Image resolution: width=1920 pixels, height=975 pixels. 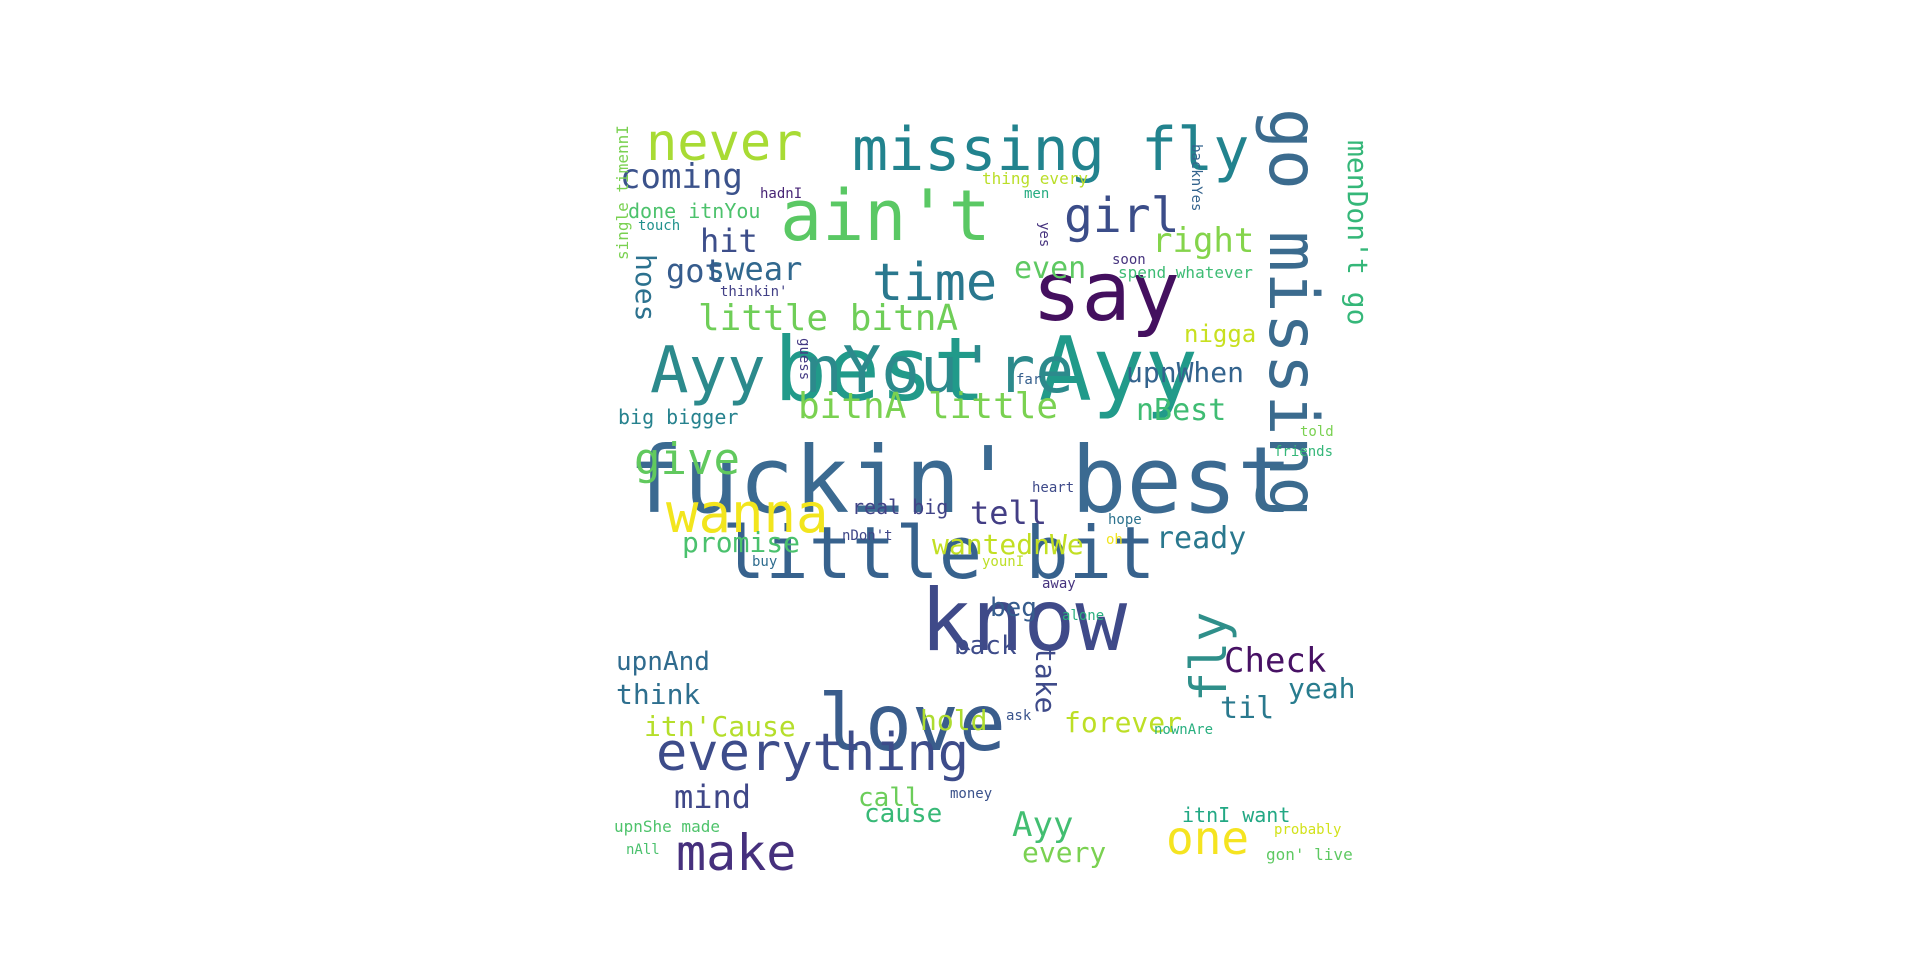 I want to click on word-cloud-word: hoes, so click(x=645, y=287).